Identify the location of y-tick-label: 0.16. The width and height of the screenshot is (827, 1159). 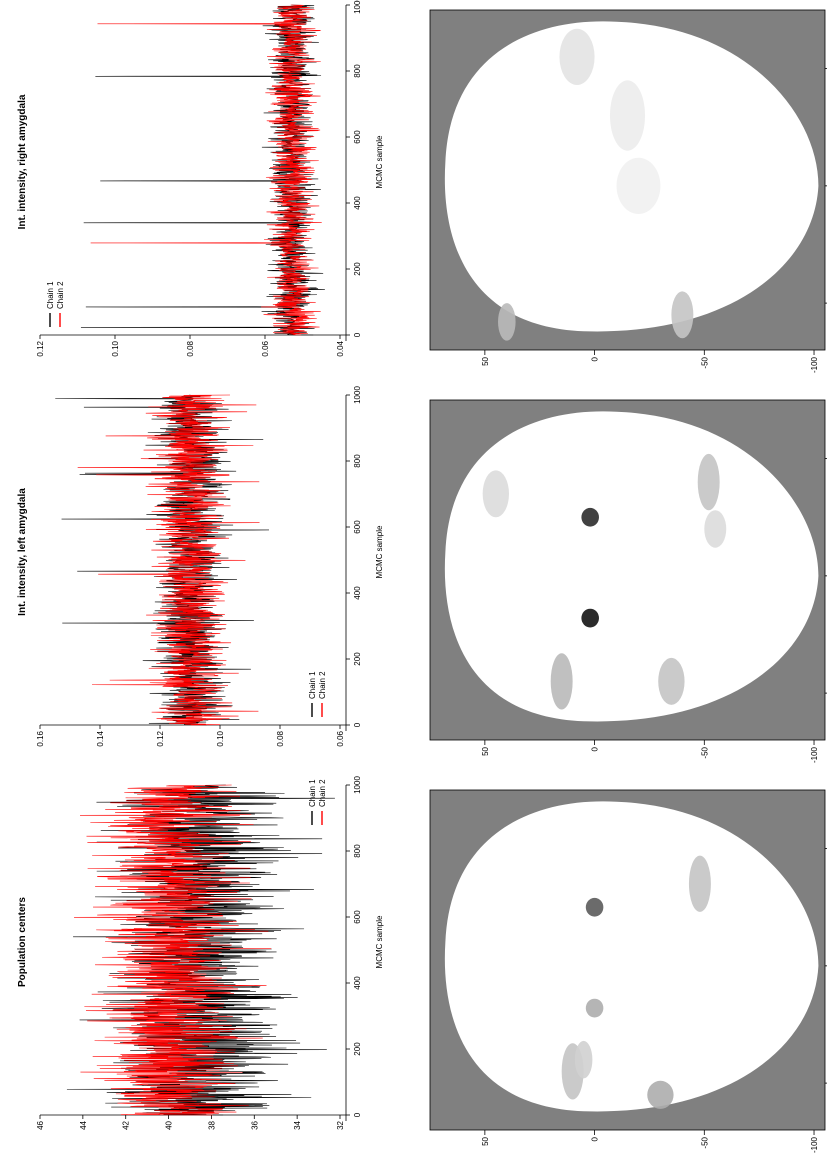
(40, 738).